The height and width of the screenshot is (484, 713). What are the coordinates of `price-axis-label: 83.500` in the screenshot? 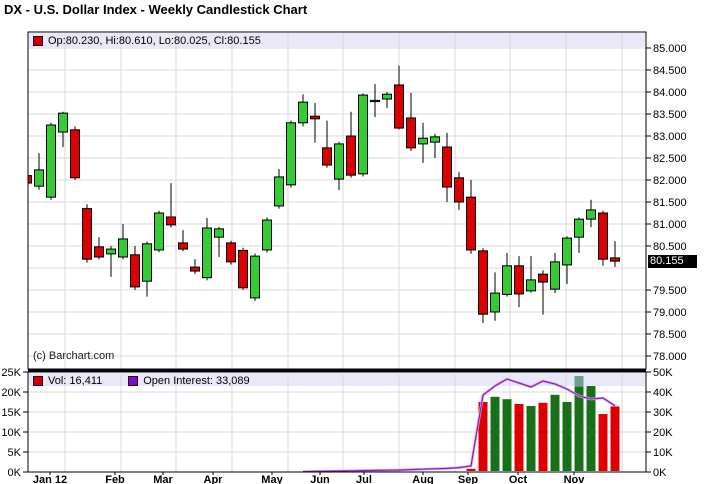 It's located at (670, 115).